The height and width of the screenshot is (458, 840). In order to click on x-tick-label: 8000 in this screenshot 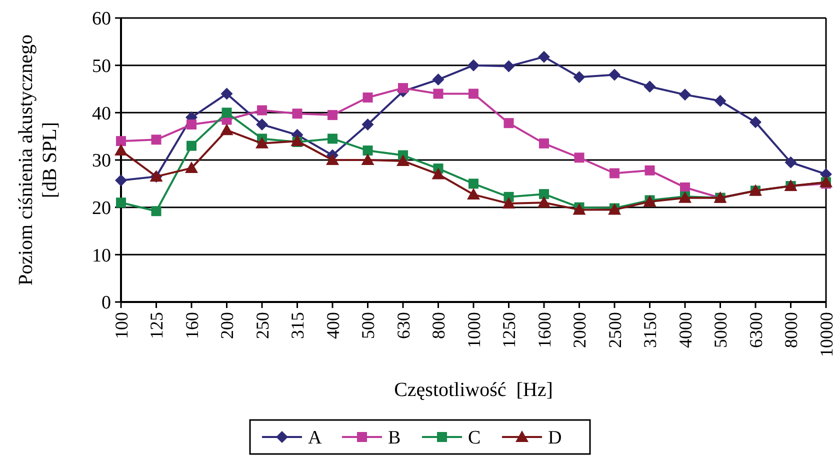, I will do `click(791, 330)`.